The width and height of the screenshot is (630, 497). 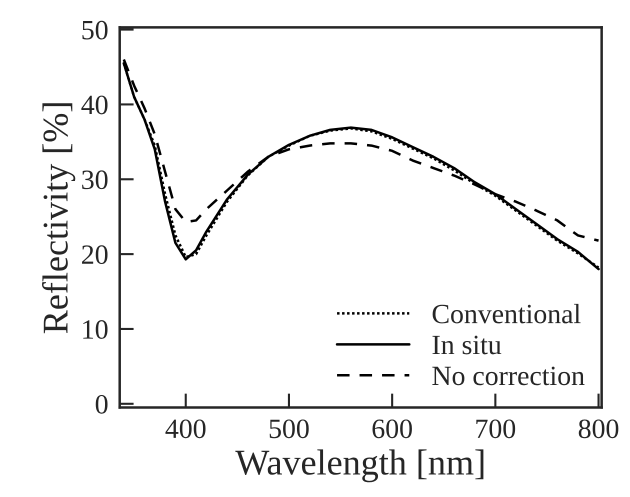 What do you see at coordinates (467, 345) in the screenshot?
I see `legend-label: In situ` at bounding box center [467, 345].